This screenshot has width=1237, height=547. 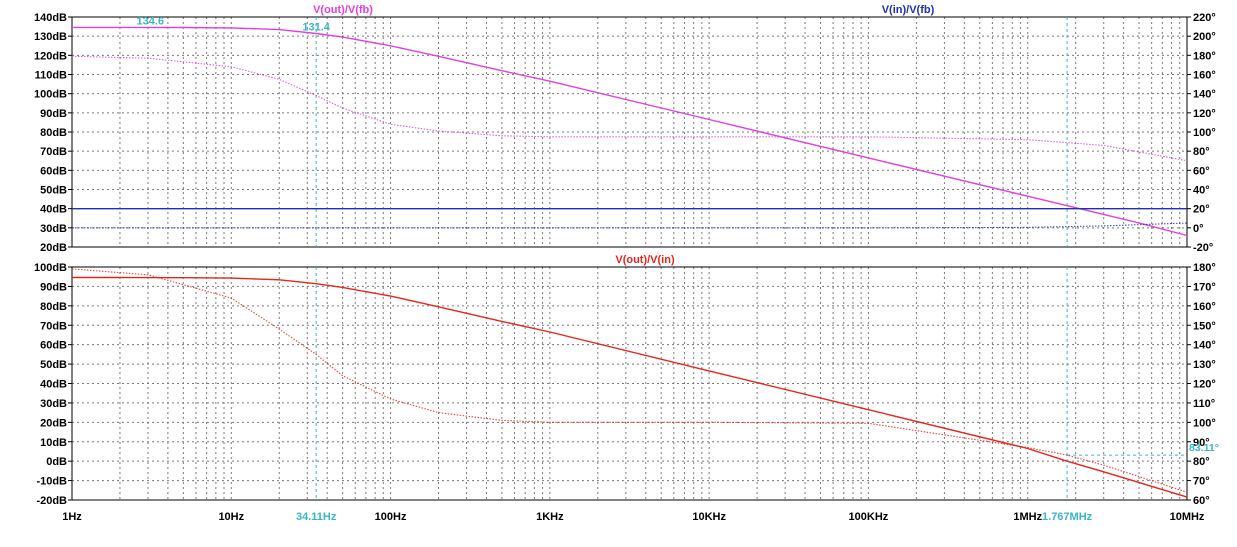 What do you see at coordinates (1187, 517) in the screenshot?
I see `x-tick-label: 10MHz` at bounding box center [1187, 517].